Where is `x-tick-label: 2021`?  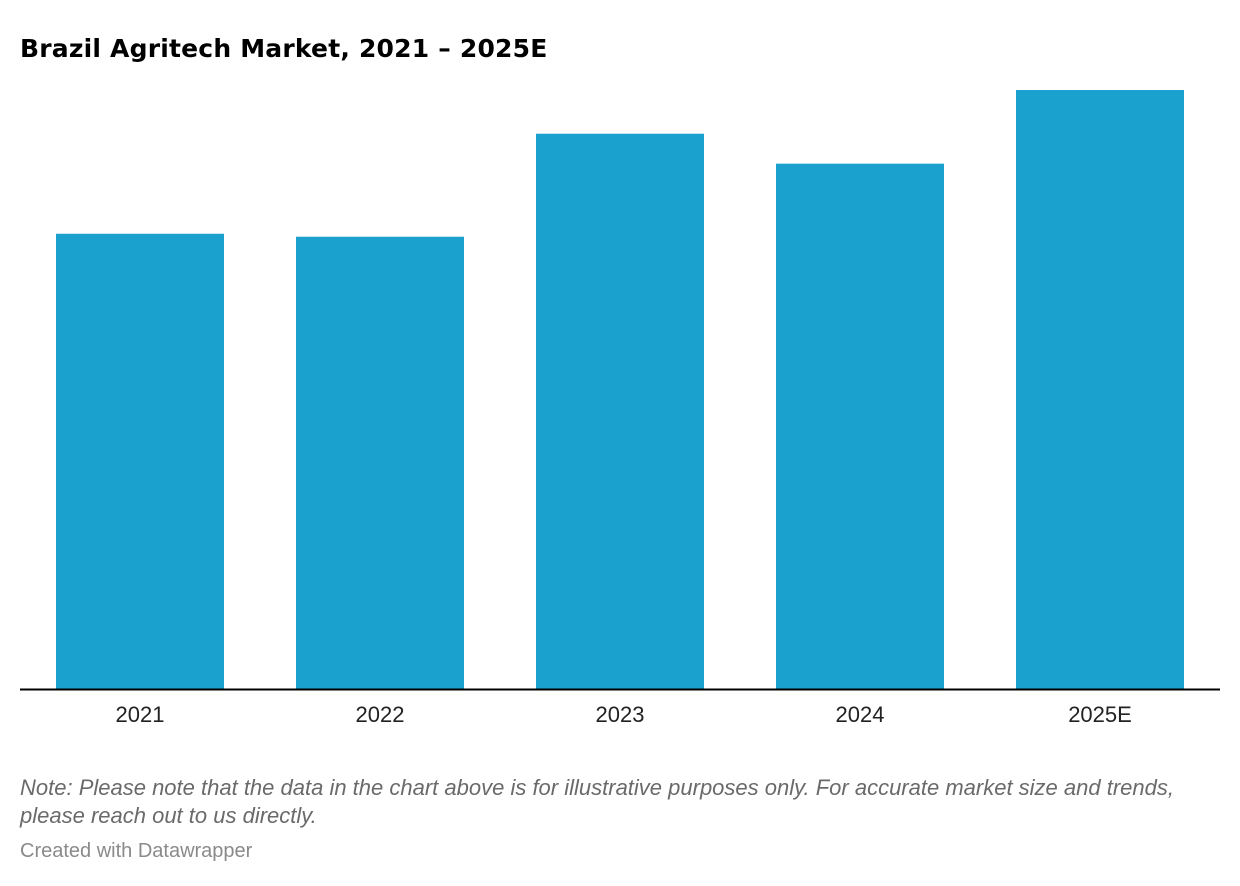 x-tick-label: 2021 is located at coordinates (140, 714).